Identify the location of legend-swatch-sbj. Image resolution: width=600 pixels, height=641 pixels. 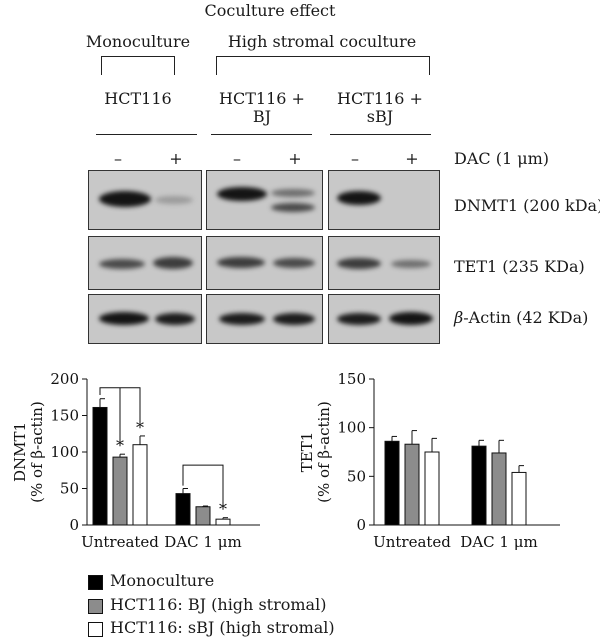
(95, 629).